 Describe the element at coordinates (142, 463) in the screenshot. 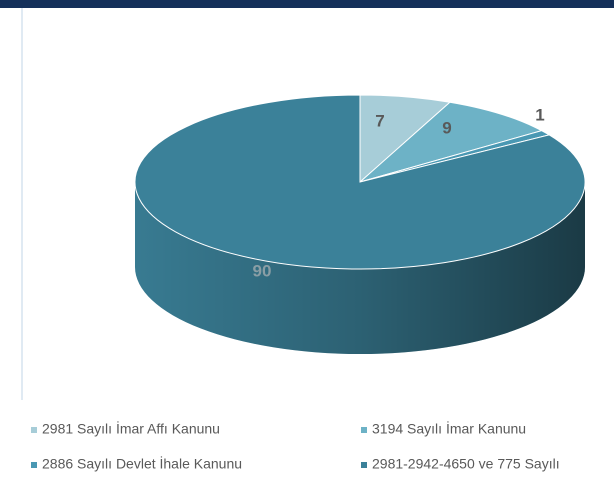

I see `legend-label: 2886 Sayılı Devlet İhale Kanunu` at that location.